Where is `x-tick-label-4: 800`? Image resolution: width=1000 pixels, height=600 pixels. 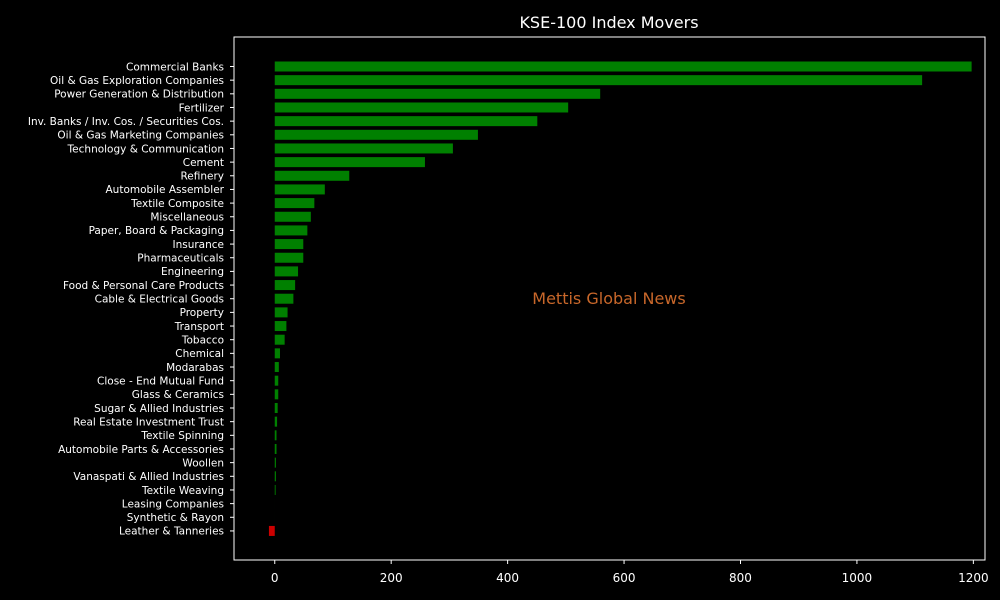
x-tick-label-4: 800 is located at coordinates (740, 578).